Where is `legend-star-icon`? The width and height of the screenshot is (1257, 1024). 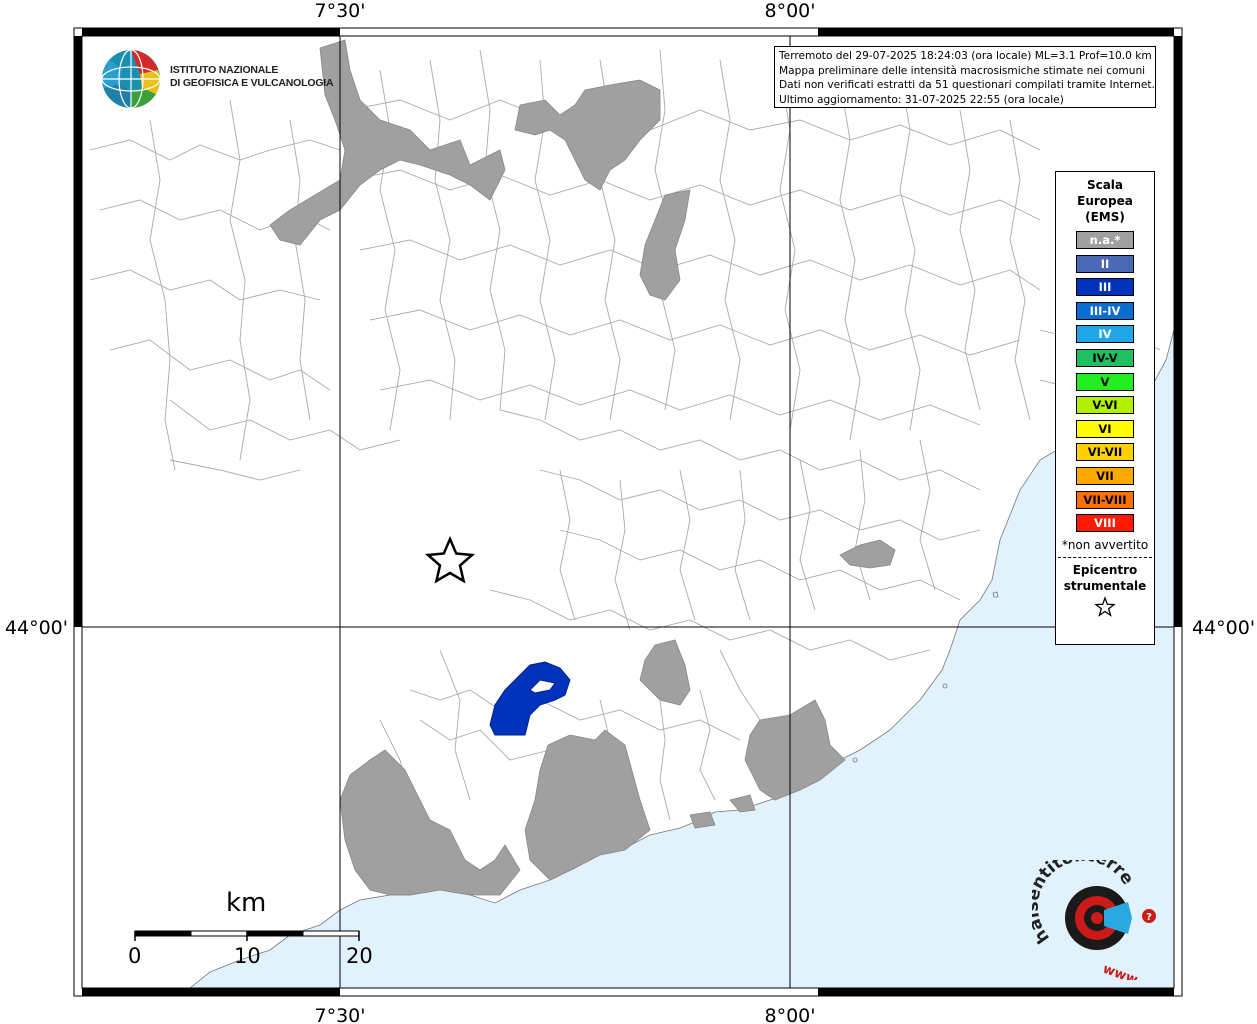 legend-star-icon is located at coordinates (1105, 609).